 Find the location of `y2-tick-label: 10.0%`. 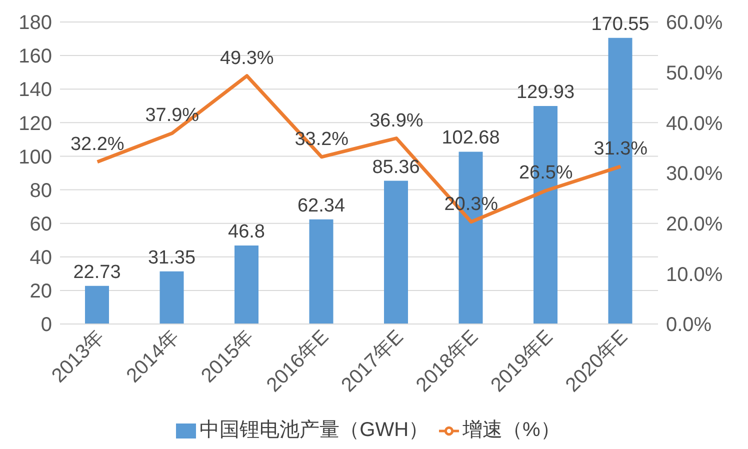

y2-tick-label: 10.0% is located at coordinates (694, 275).